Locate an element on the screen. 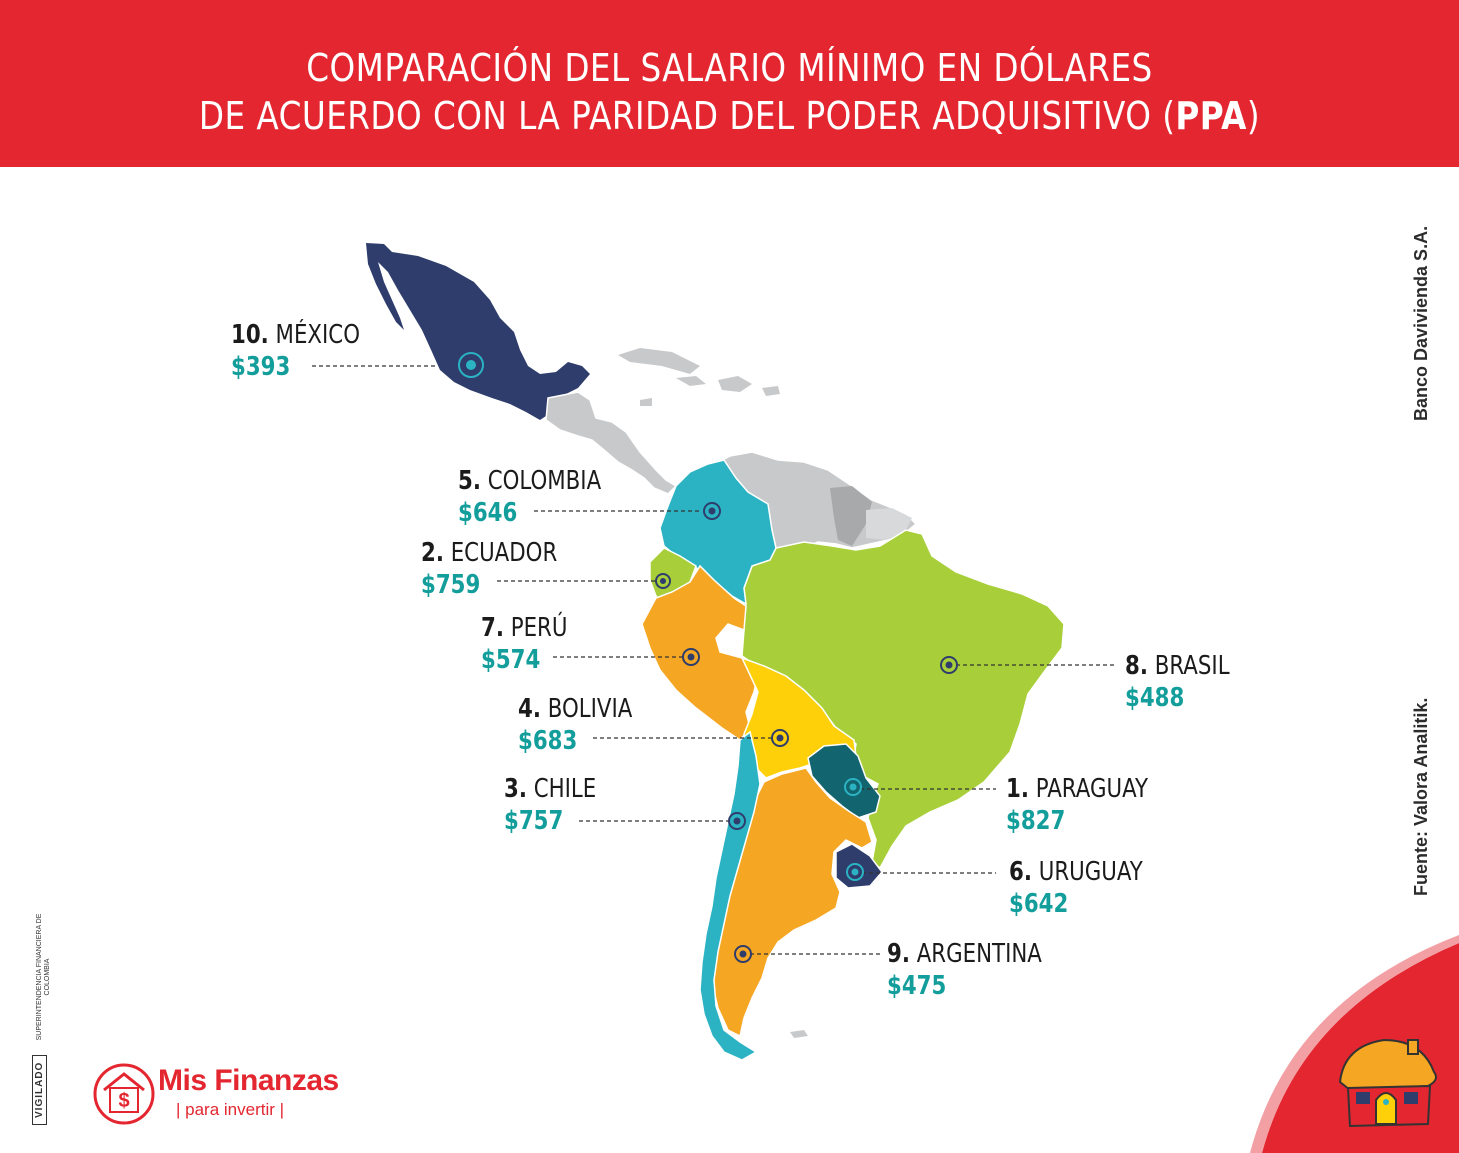 The width and height of the screenshot is (1459, 1153). label-bolivia: 4. BOLIVIA $683 is located at coordinates (575, 725).